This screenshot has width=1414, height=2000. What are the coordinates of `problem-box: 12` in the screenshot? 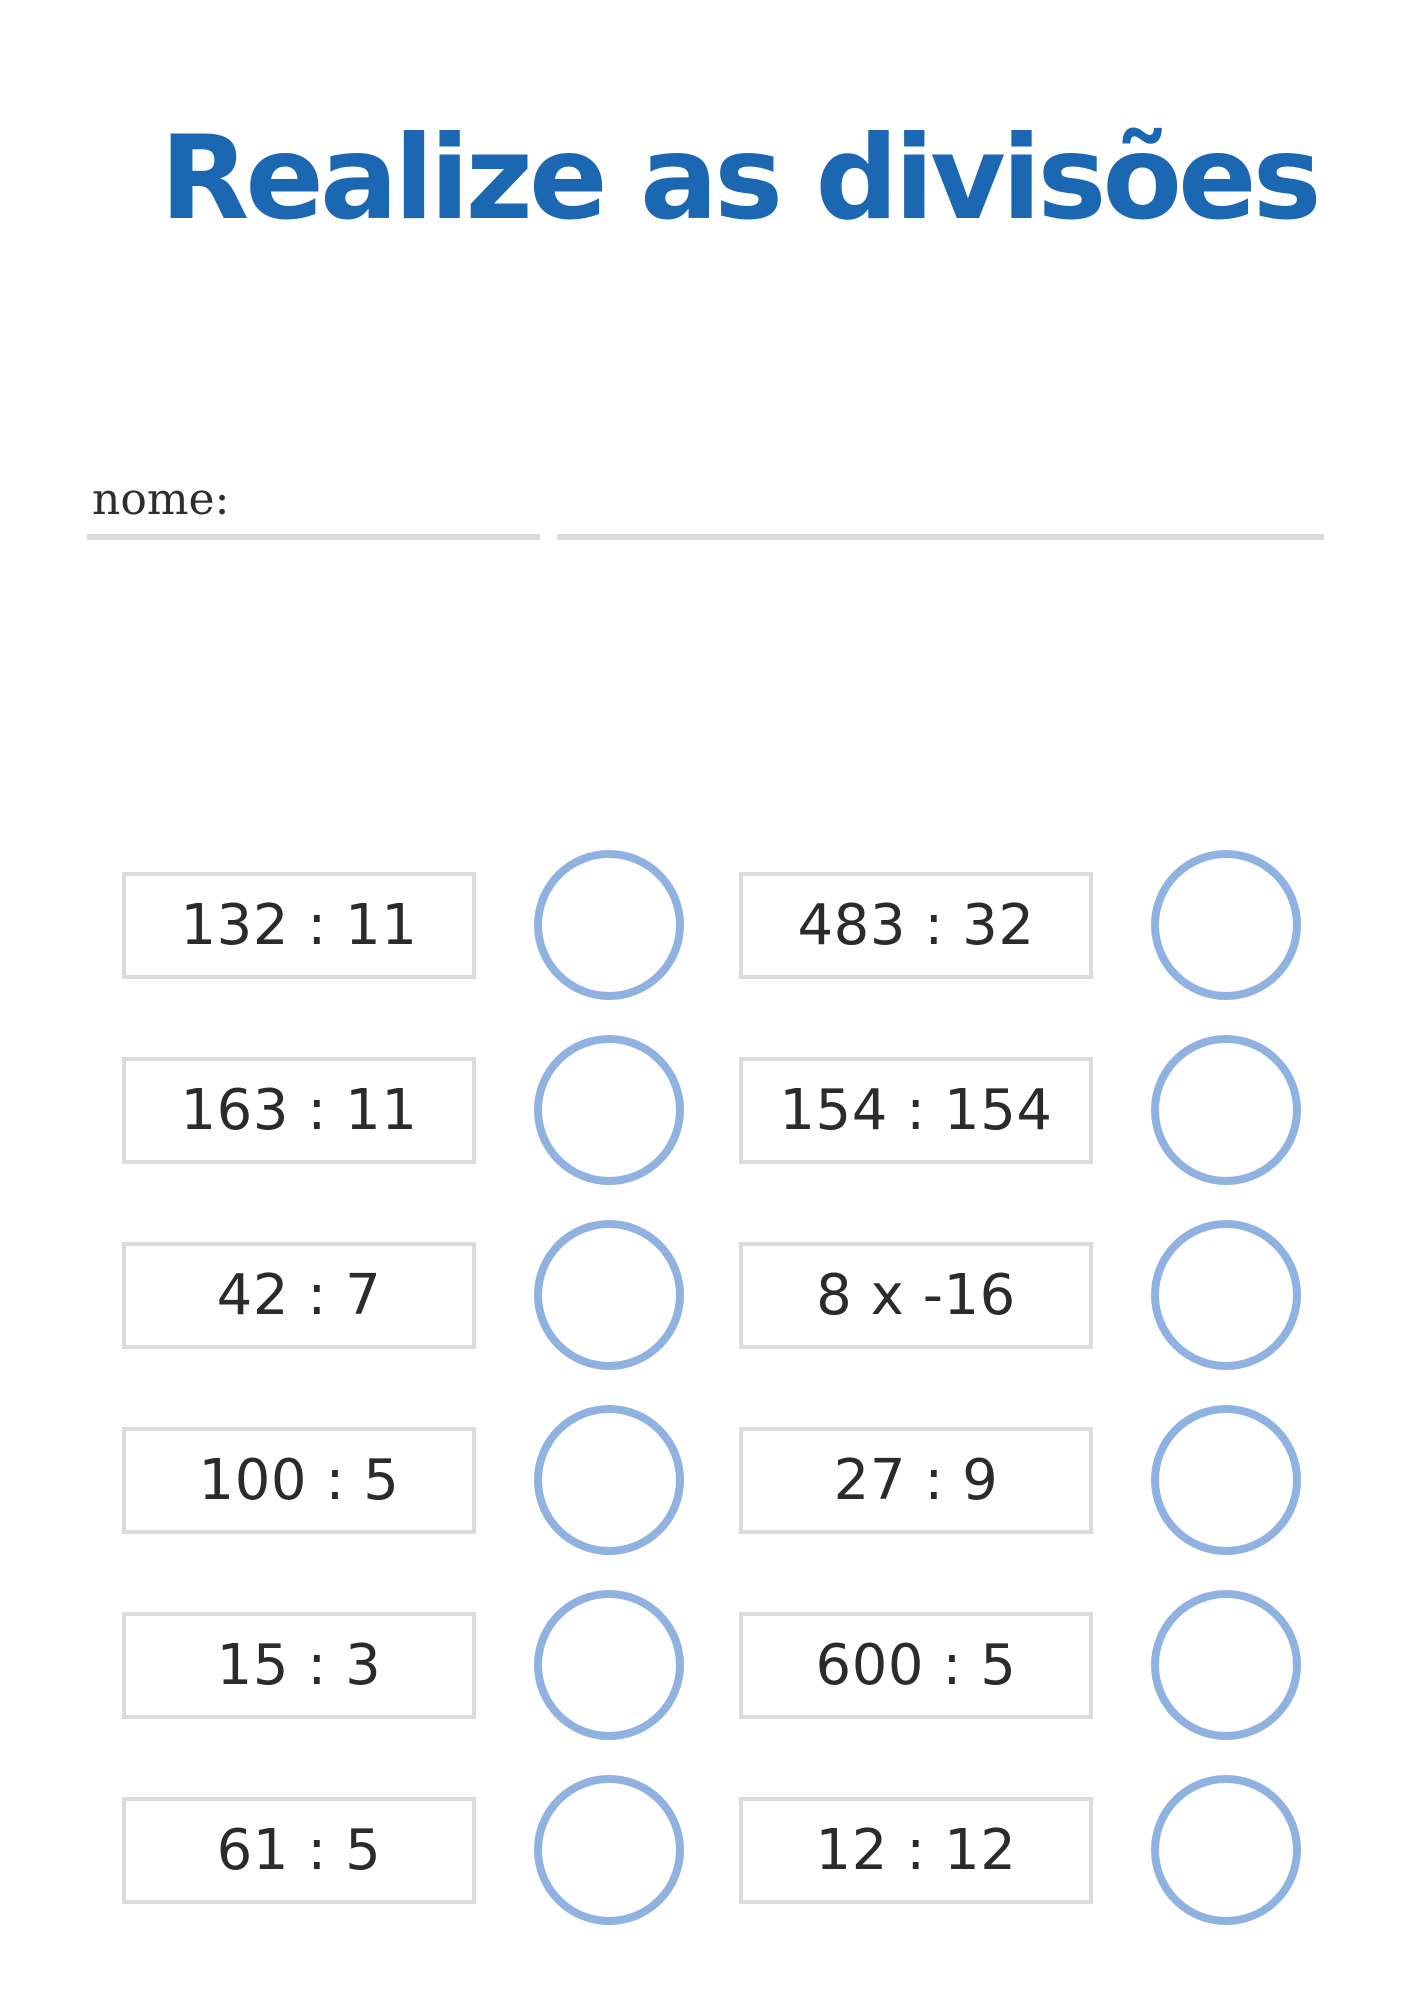 It's located at (916, 1850).